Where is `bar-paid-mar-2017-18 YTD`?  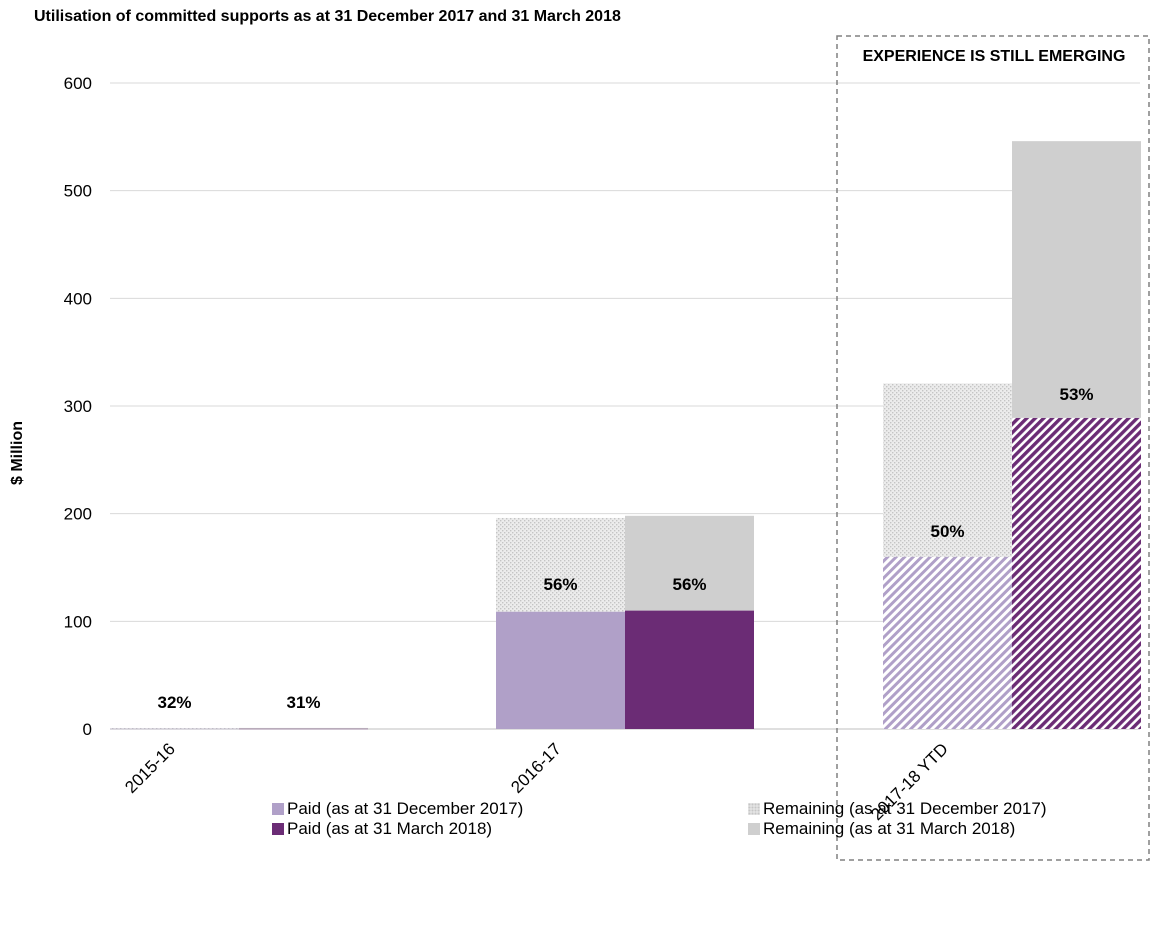 bar-paid-mar-2017-18 YTD is located at coordinates (1076, 573).